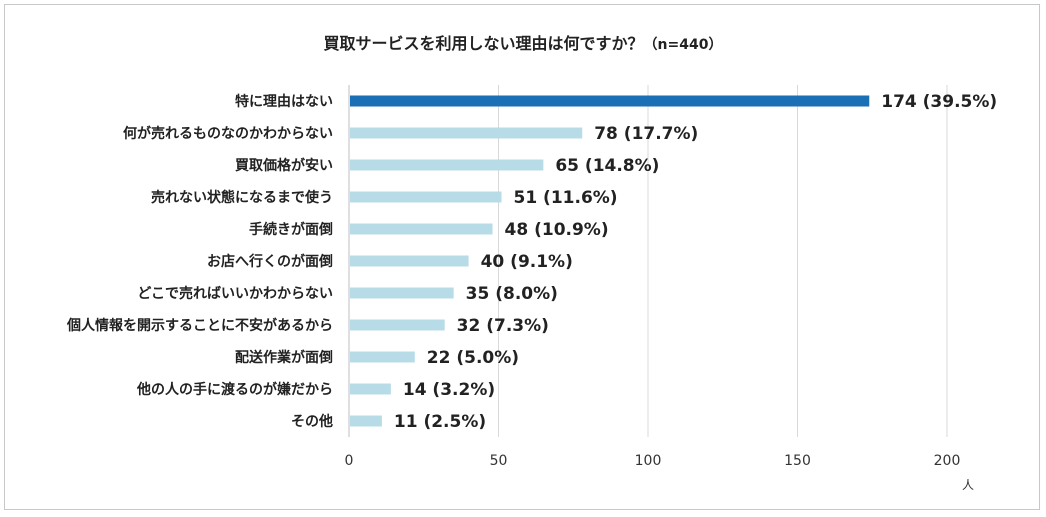 The width and height of the screenshot is (1046, 517). I want to click on x-axis-unit: 人, so click(968, 485).